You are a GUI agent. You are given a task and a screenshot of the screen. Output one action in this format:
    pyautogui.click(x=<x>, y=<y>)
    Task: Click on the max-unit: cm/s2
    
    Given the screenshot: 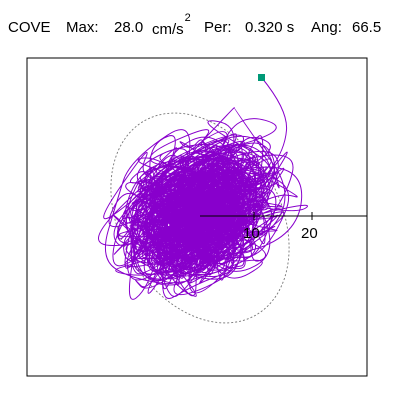 What is the action you would take?
    pyautogui.click(x=171, y=25)
    